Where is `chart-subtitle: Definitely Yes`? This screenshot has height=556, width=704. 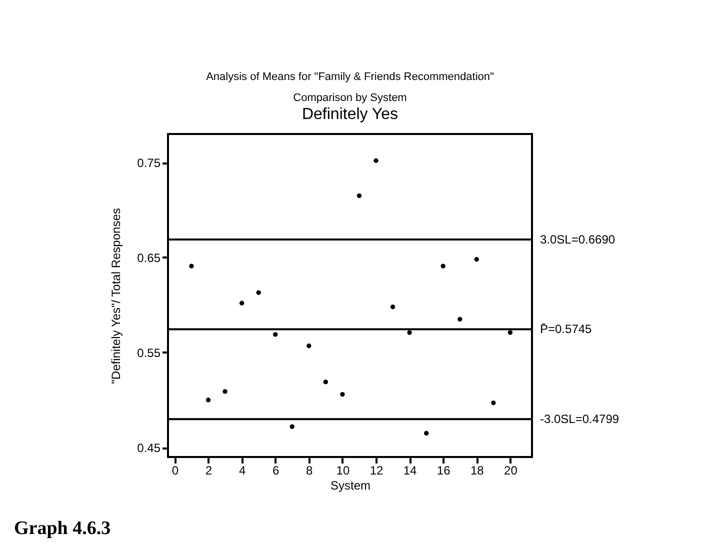
chart-subtitle: Definitely Yes is located at coordinates (350, 114).